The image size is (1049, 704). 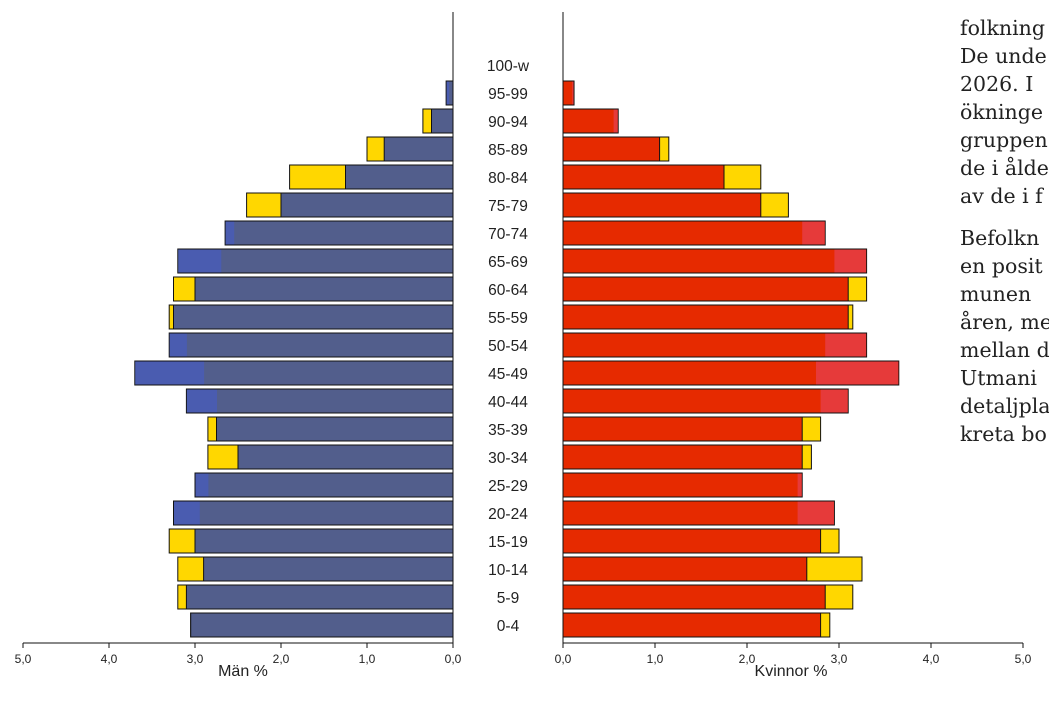 I want to click on side-text-line: en posit, so click(x=1001, y=266).